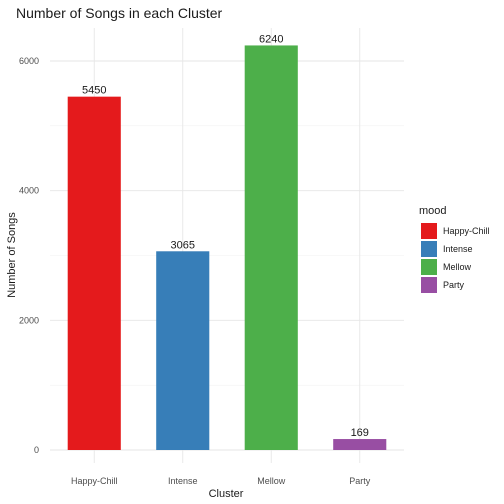 The height and width of the screenshot is (504, 504). What do you see at coordinates (457, 267) in the screenshot?
I see `legend-label: Mellow` at bounding box center [457, 267].